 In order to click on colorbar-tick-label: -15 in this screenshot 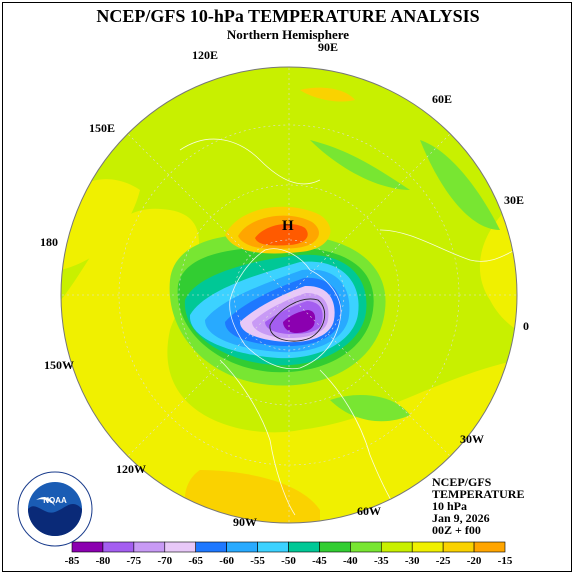, I will do `click(505, 561)`.